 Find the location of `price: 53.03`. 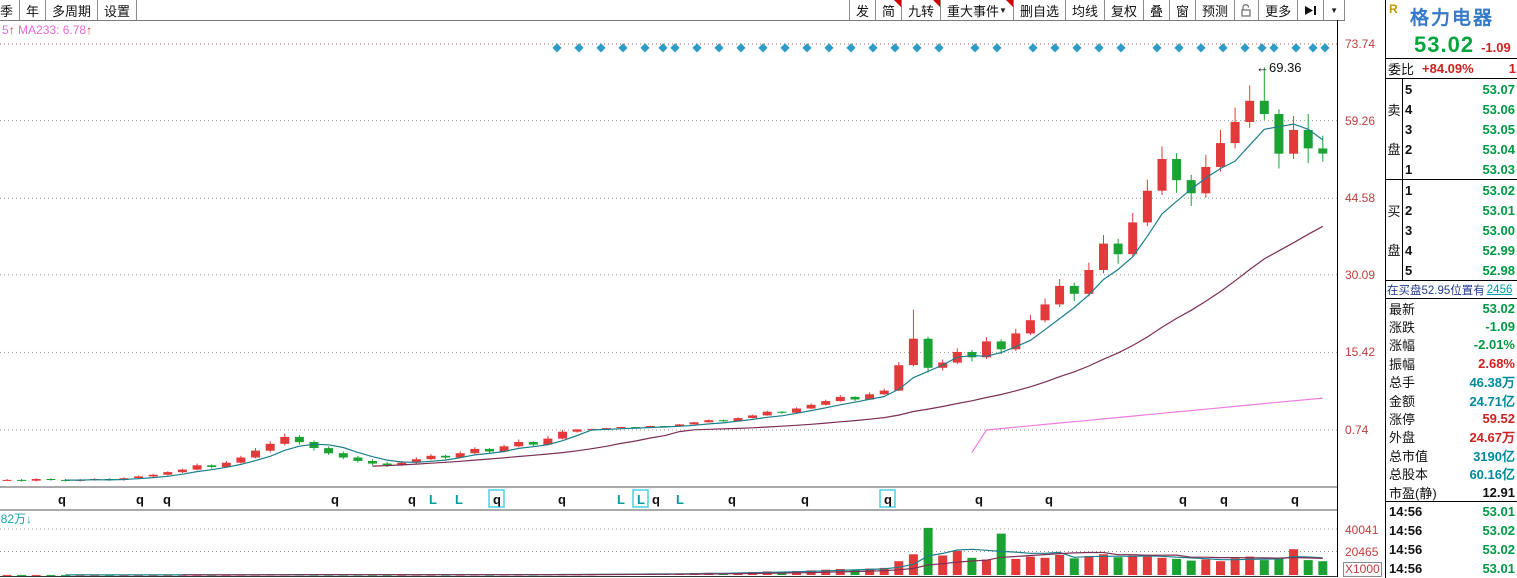

price: 53.03 is located at coordinates (1498, 169).